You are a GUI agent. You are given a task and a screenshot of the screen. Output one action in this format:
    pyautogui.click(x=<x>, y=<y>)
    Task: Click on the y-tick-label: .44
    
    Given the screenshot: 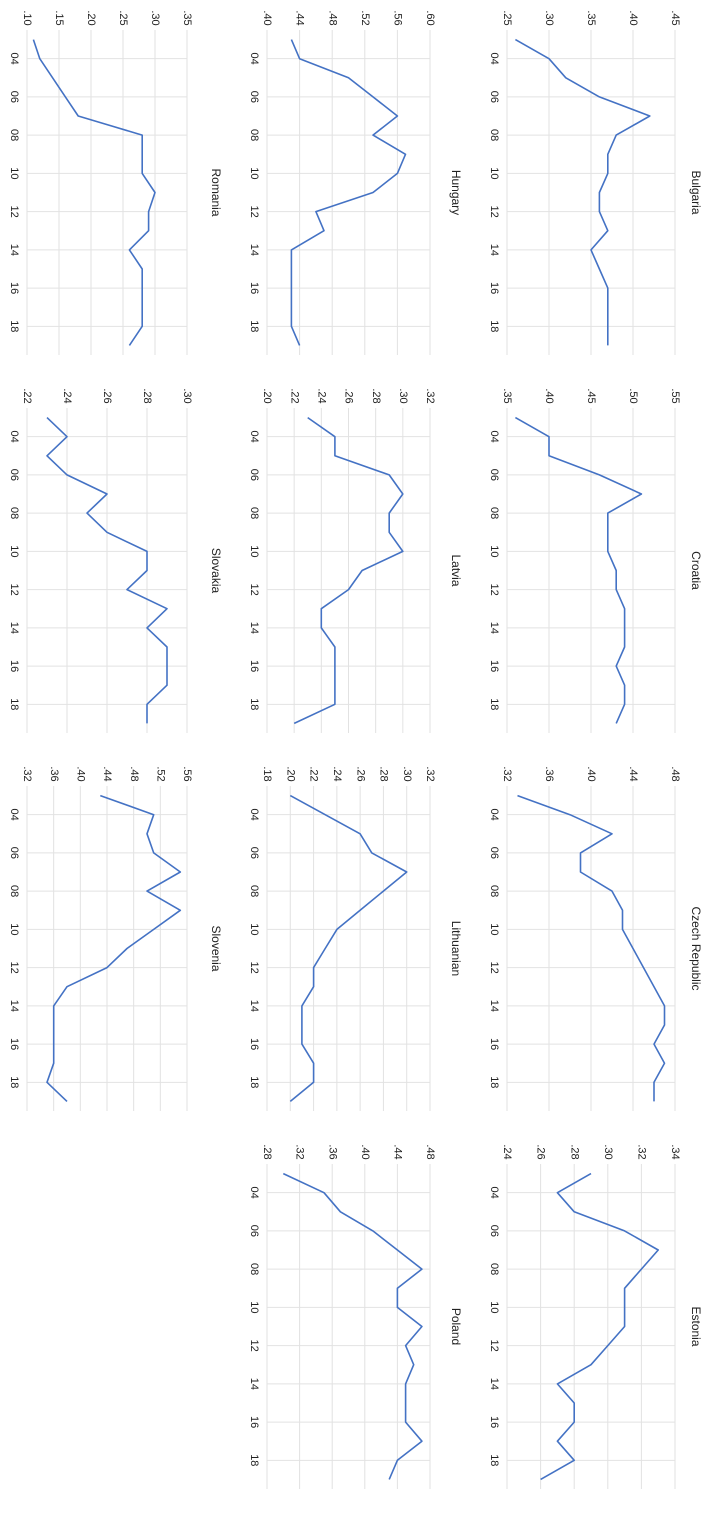 What is the action you would take?
    pyautogui.click(x=633, y=773)
    